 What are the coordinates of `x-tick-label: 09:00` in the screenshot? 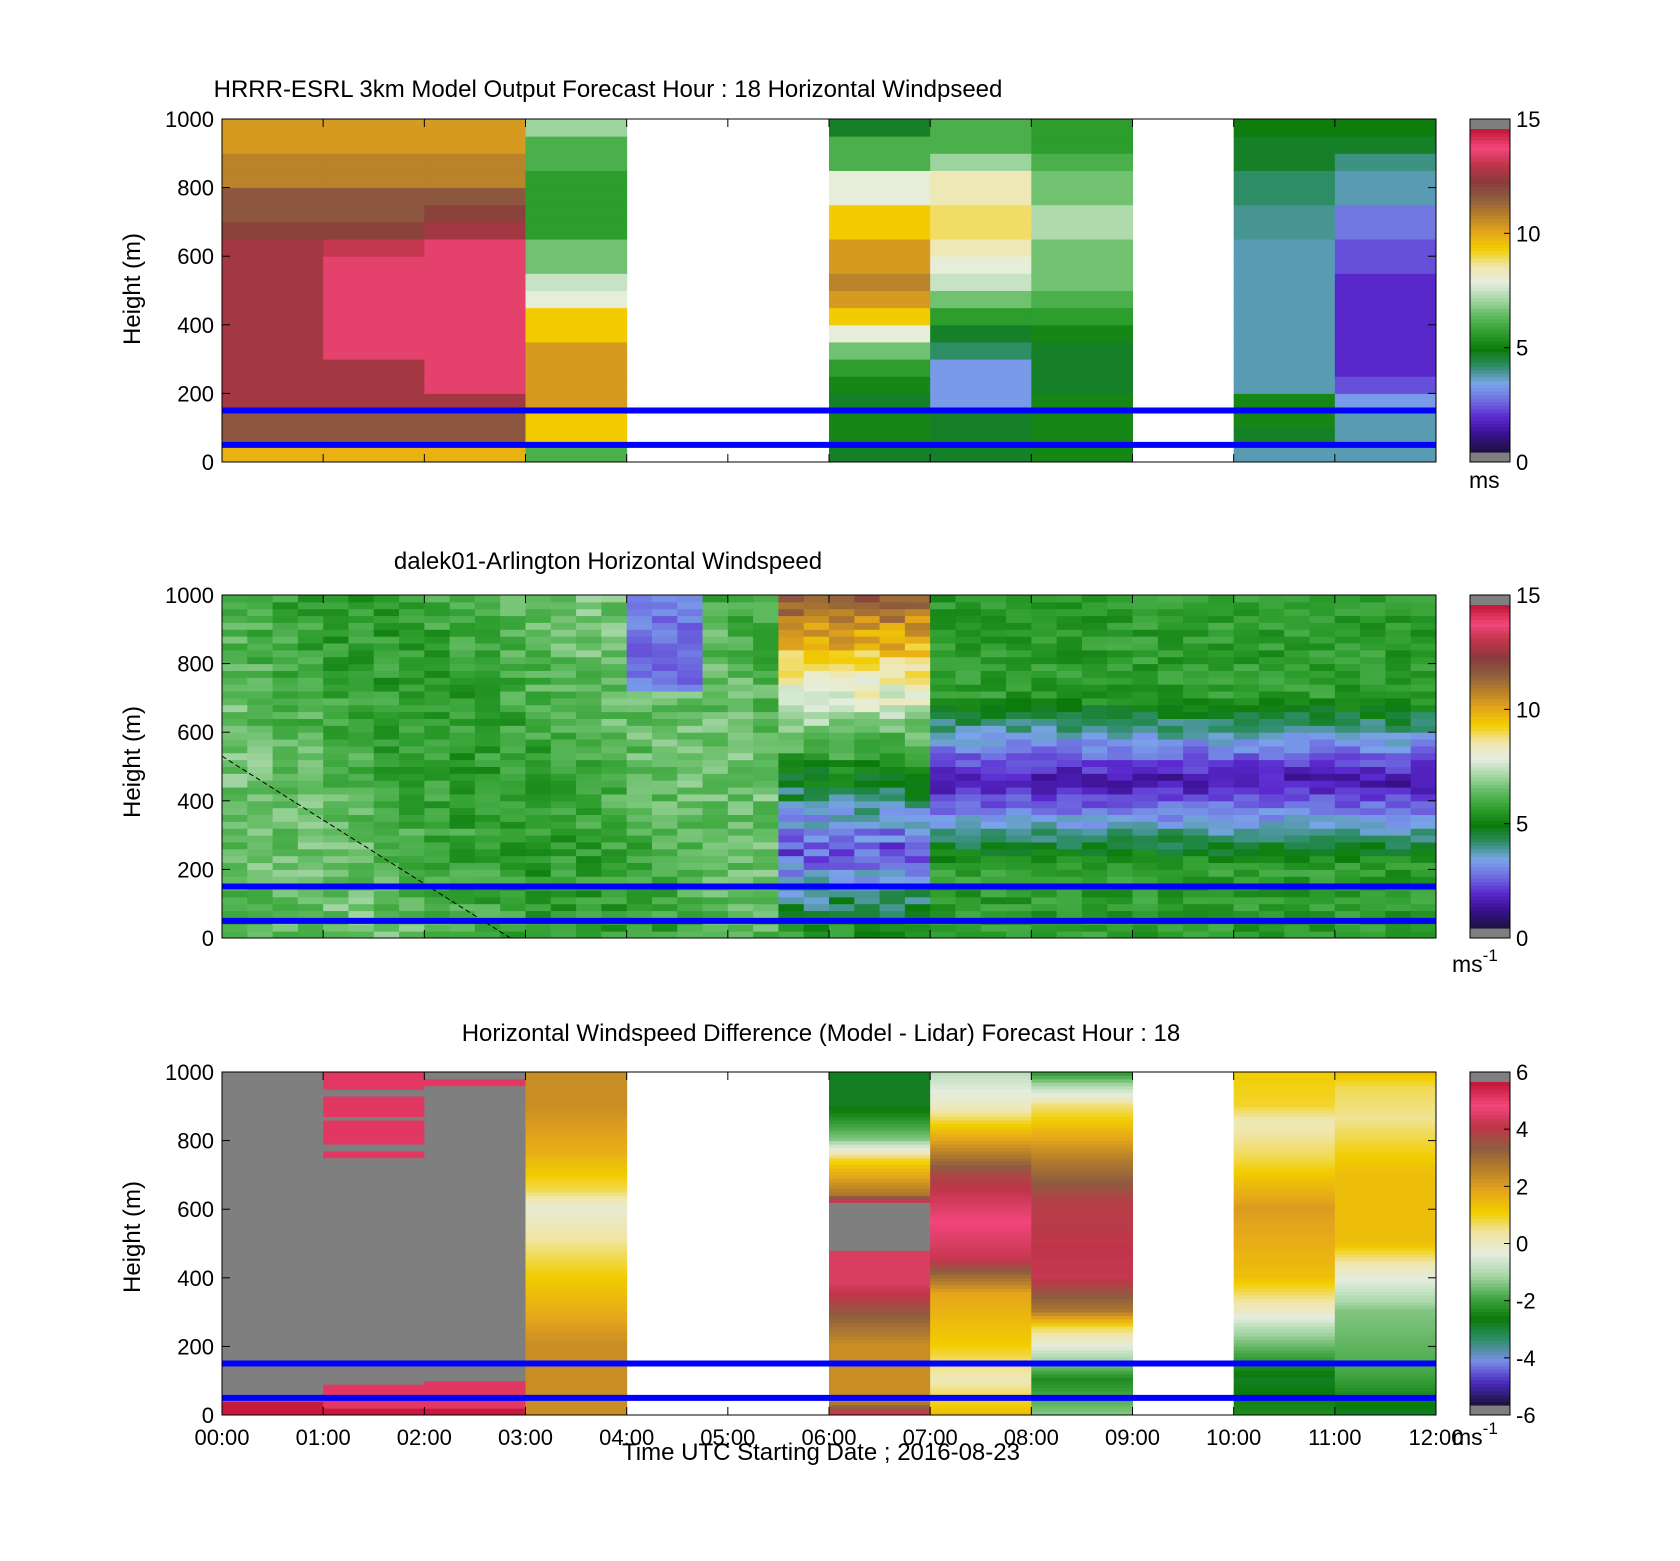 It's located at (1132, 1437).